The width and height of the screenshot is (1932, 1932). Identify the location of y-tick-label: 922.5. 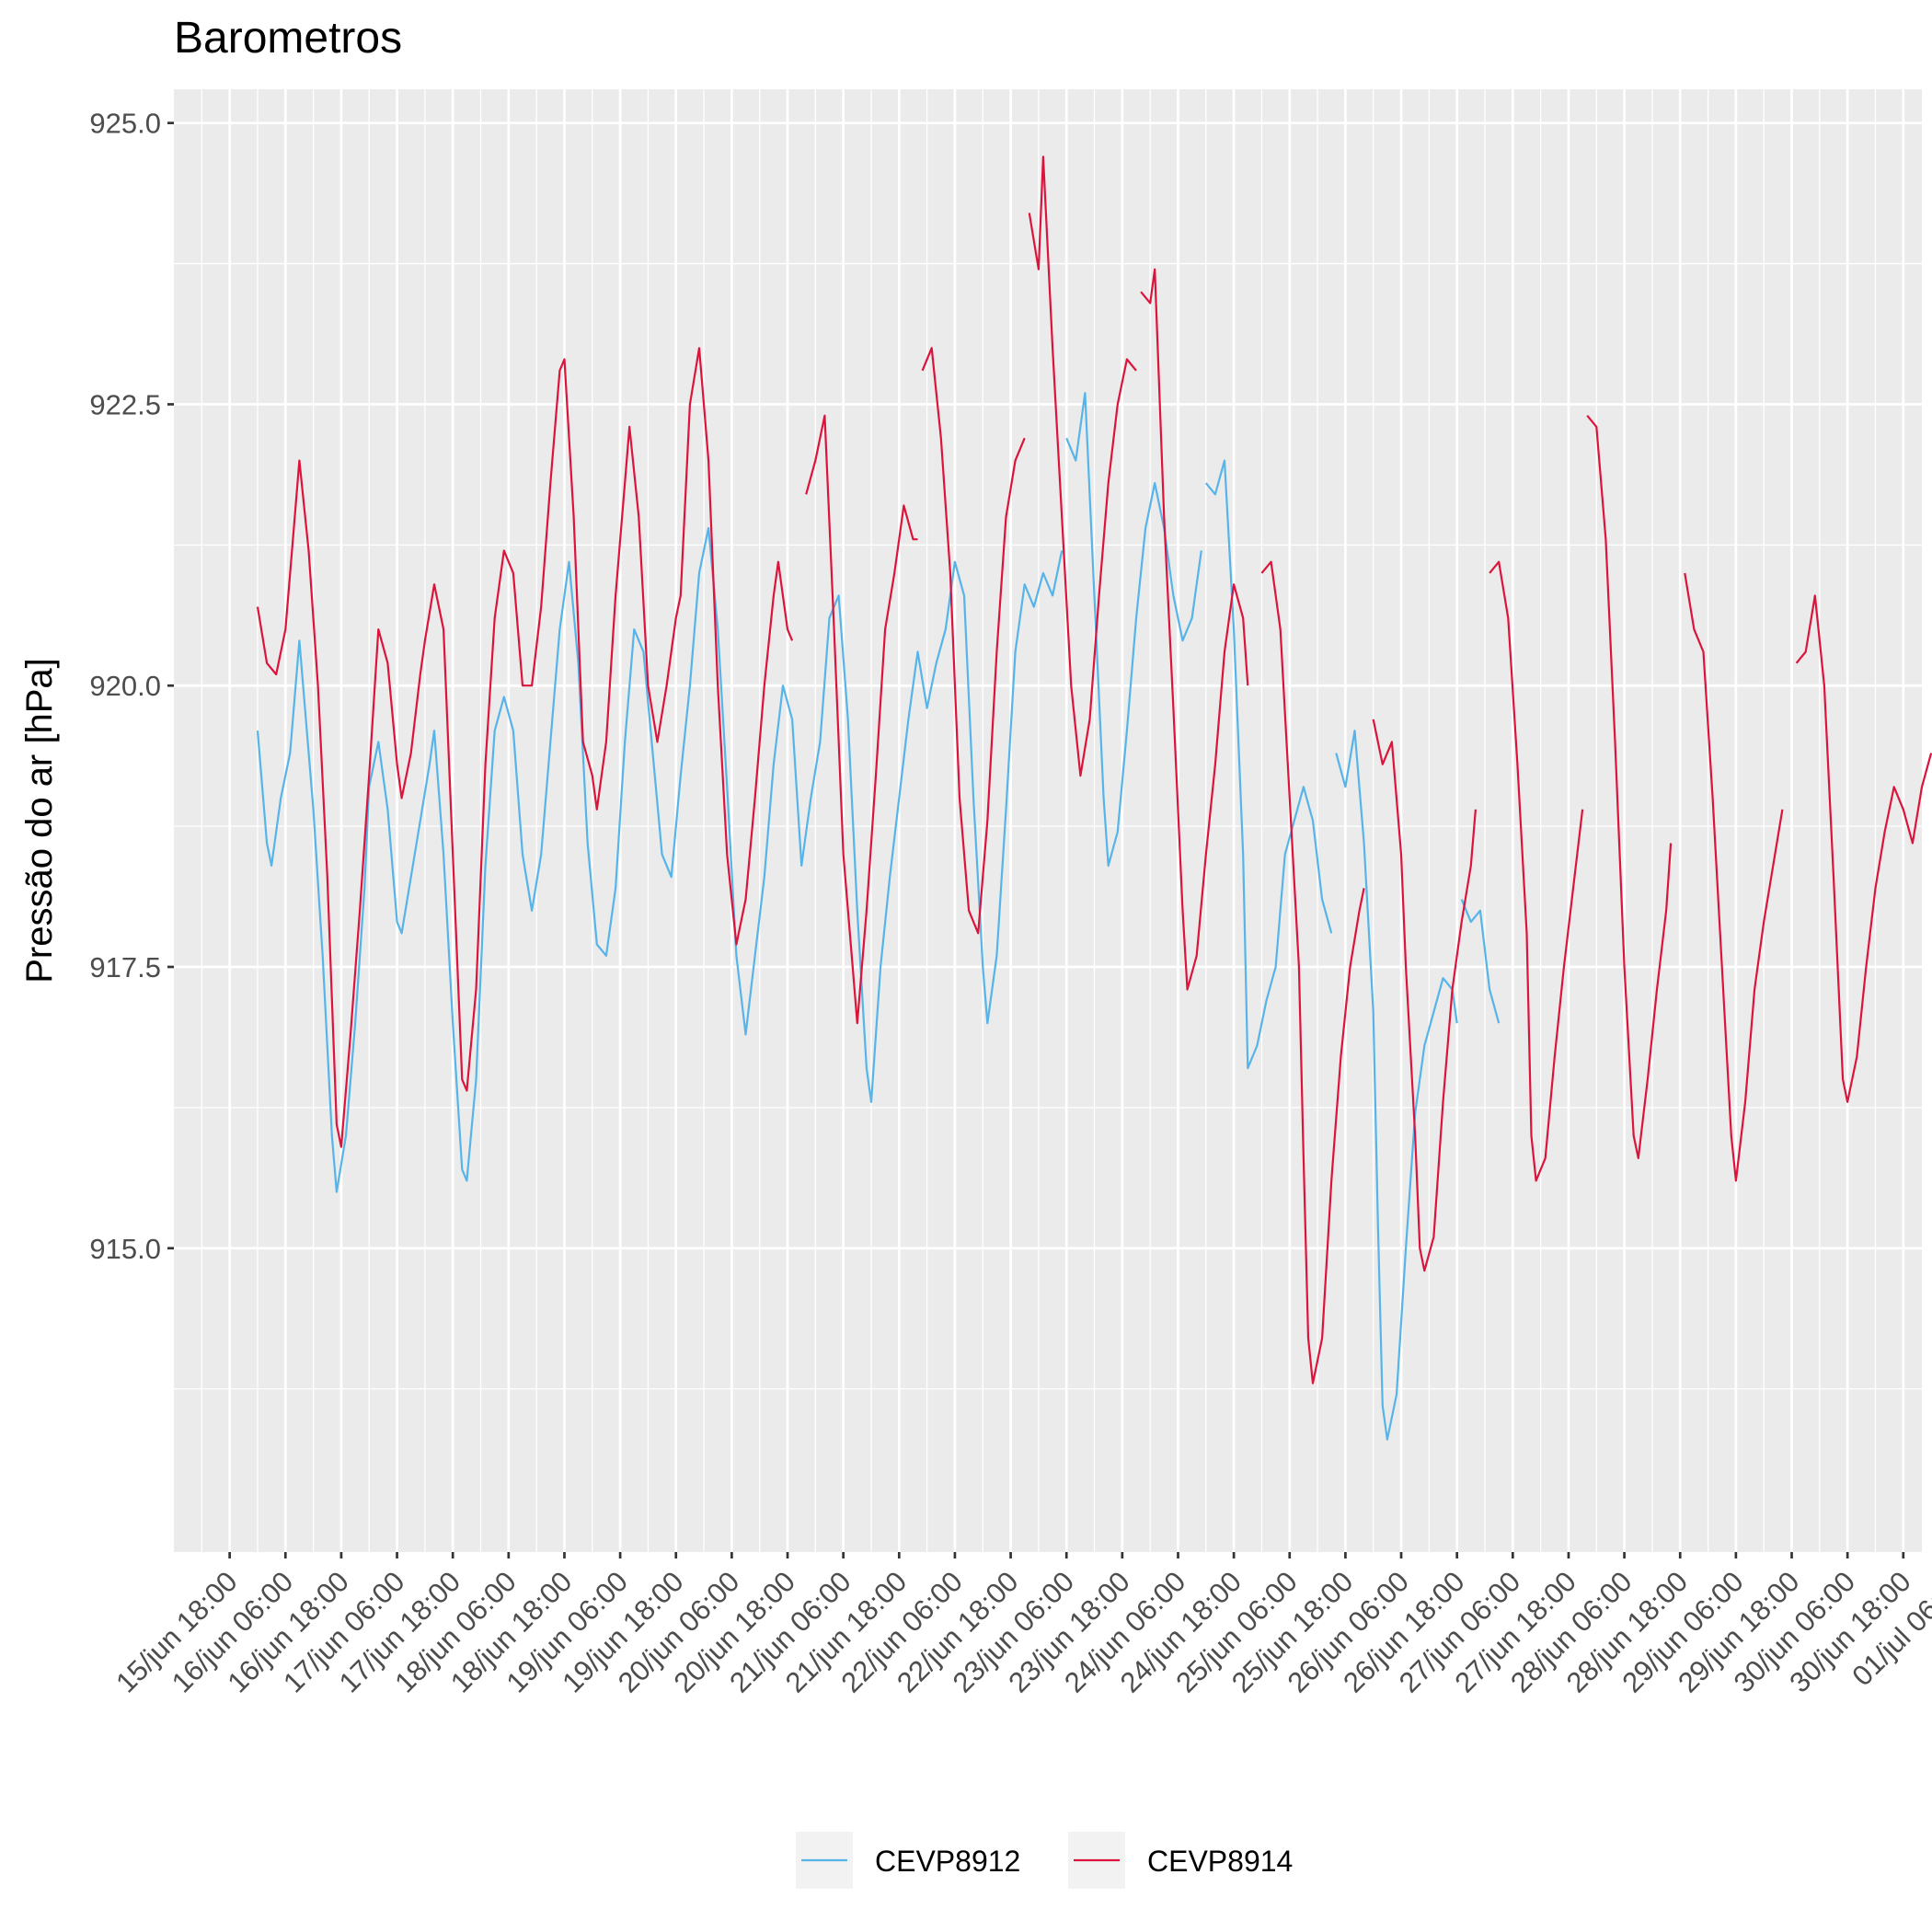
(125, 404).